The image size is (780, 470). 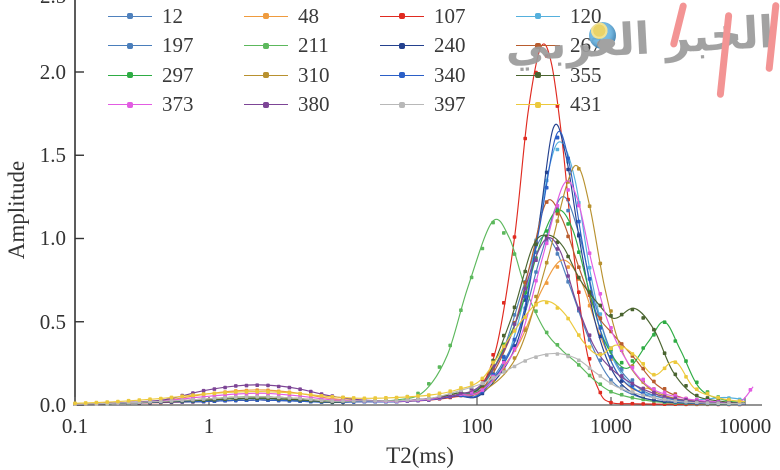 I want to click on watermark-logo: الخبر العربي, so click(x=642, y=62).